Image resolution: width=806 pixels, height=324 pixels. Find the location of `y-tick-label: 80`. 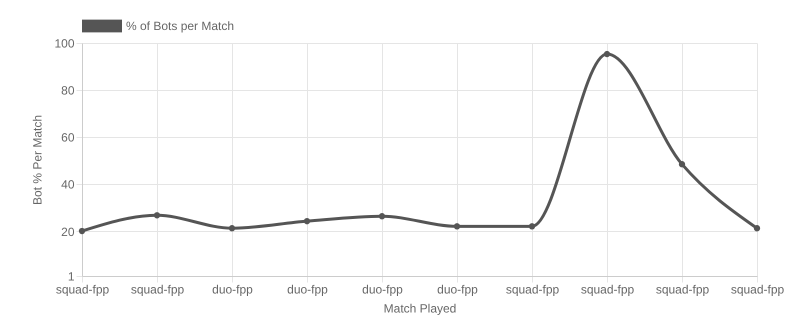

y-tick-label: 80 is located at coordinates (68, 91).